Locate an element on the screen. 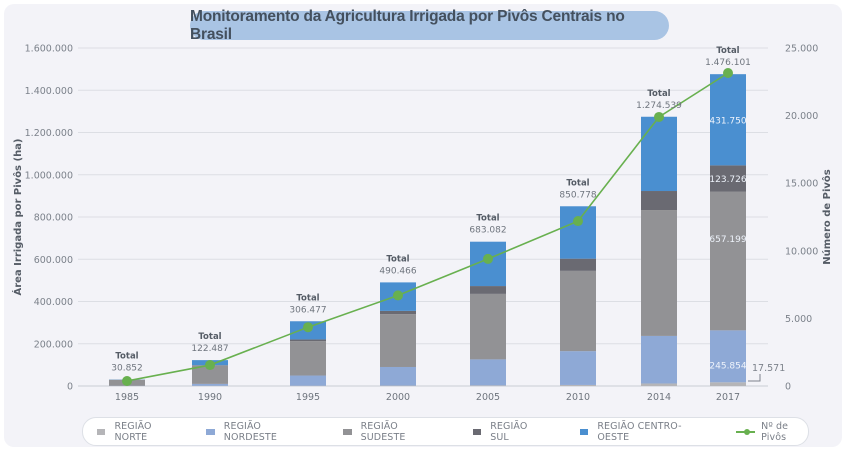 The width and height of the screenshot is (846, 451). y-tick-label: 1.200.000 is located at coordinates (49, 133).